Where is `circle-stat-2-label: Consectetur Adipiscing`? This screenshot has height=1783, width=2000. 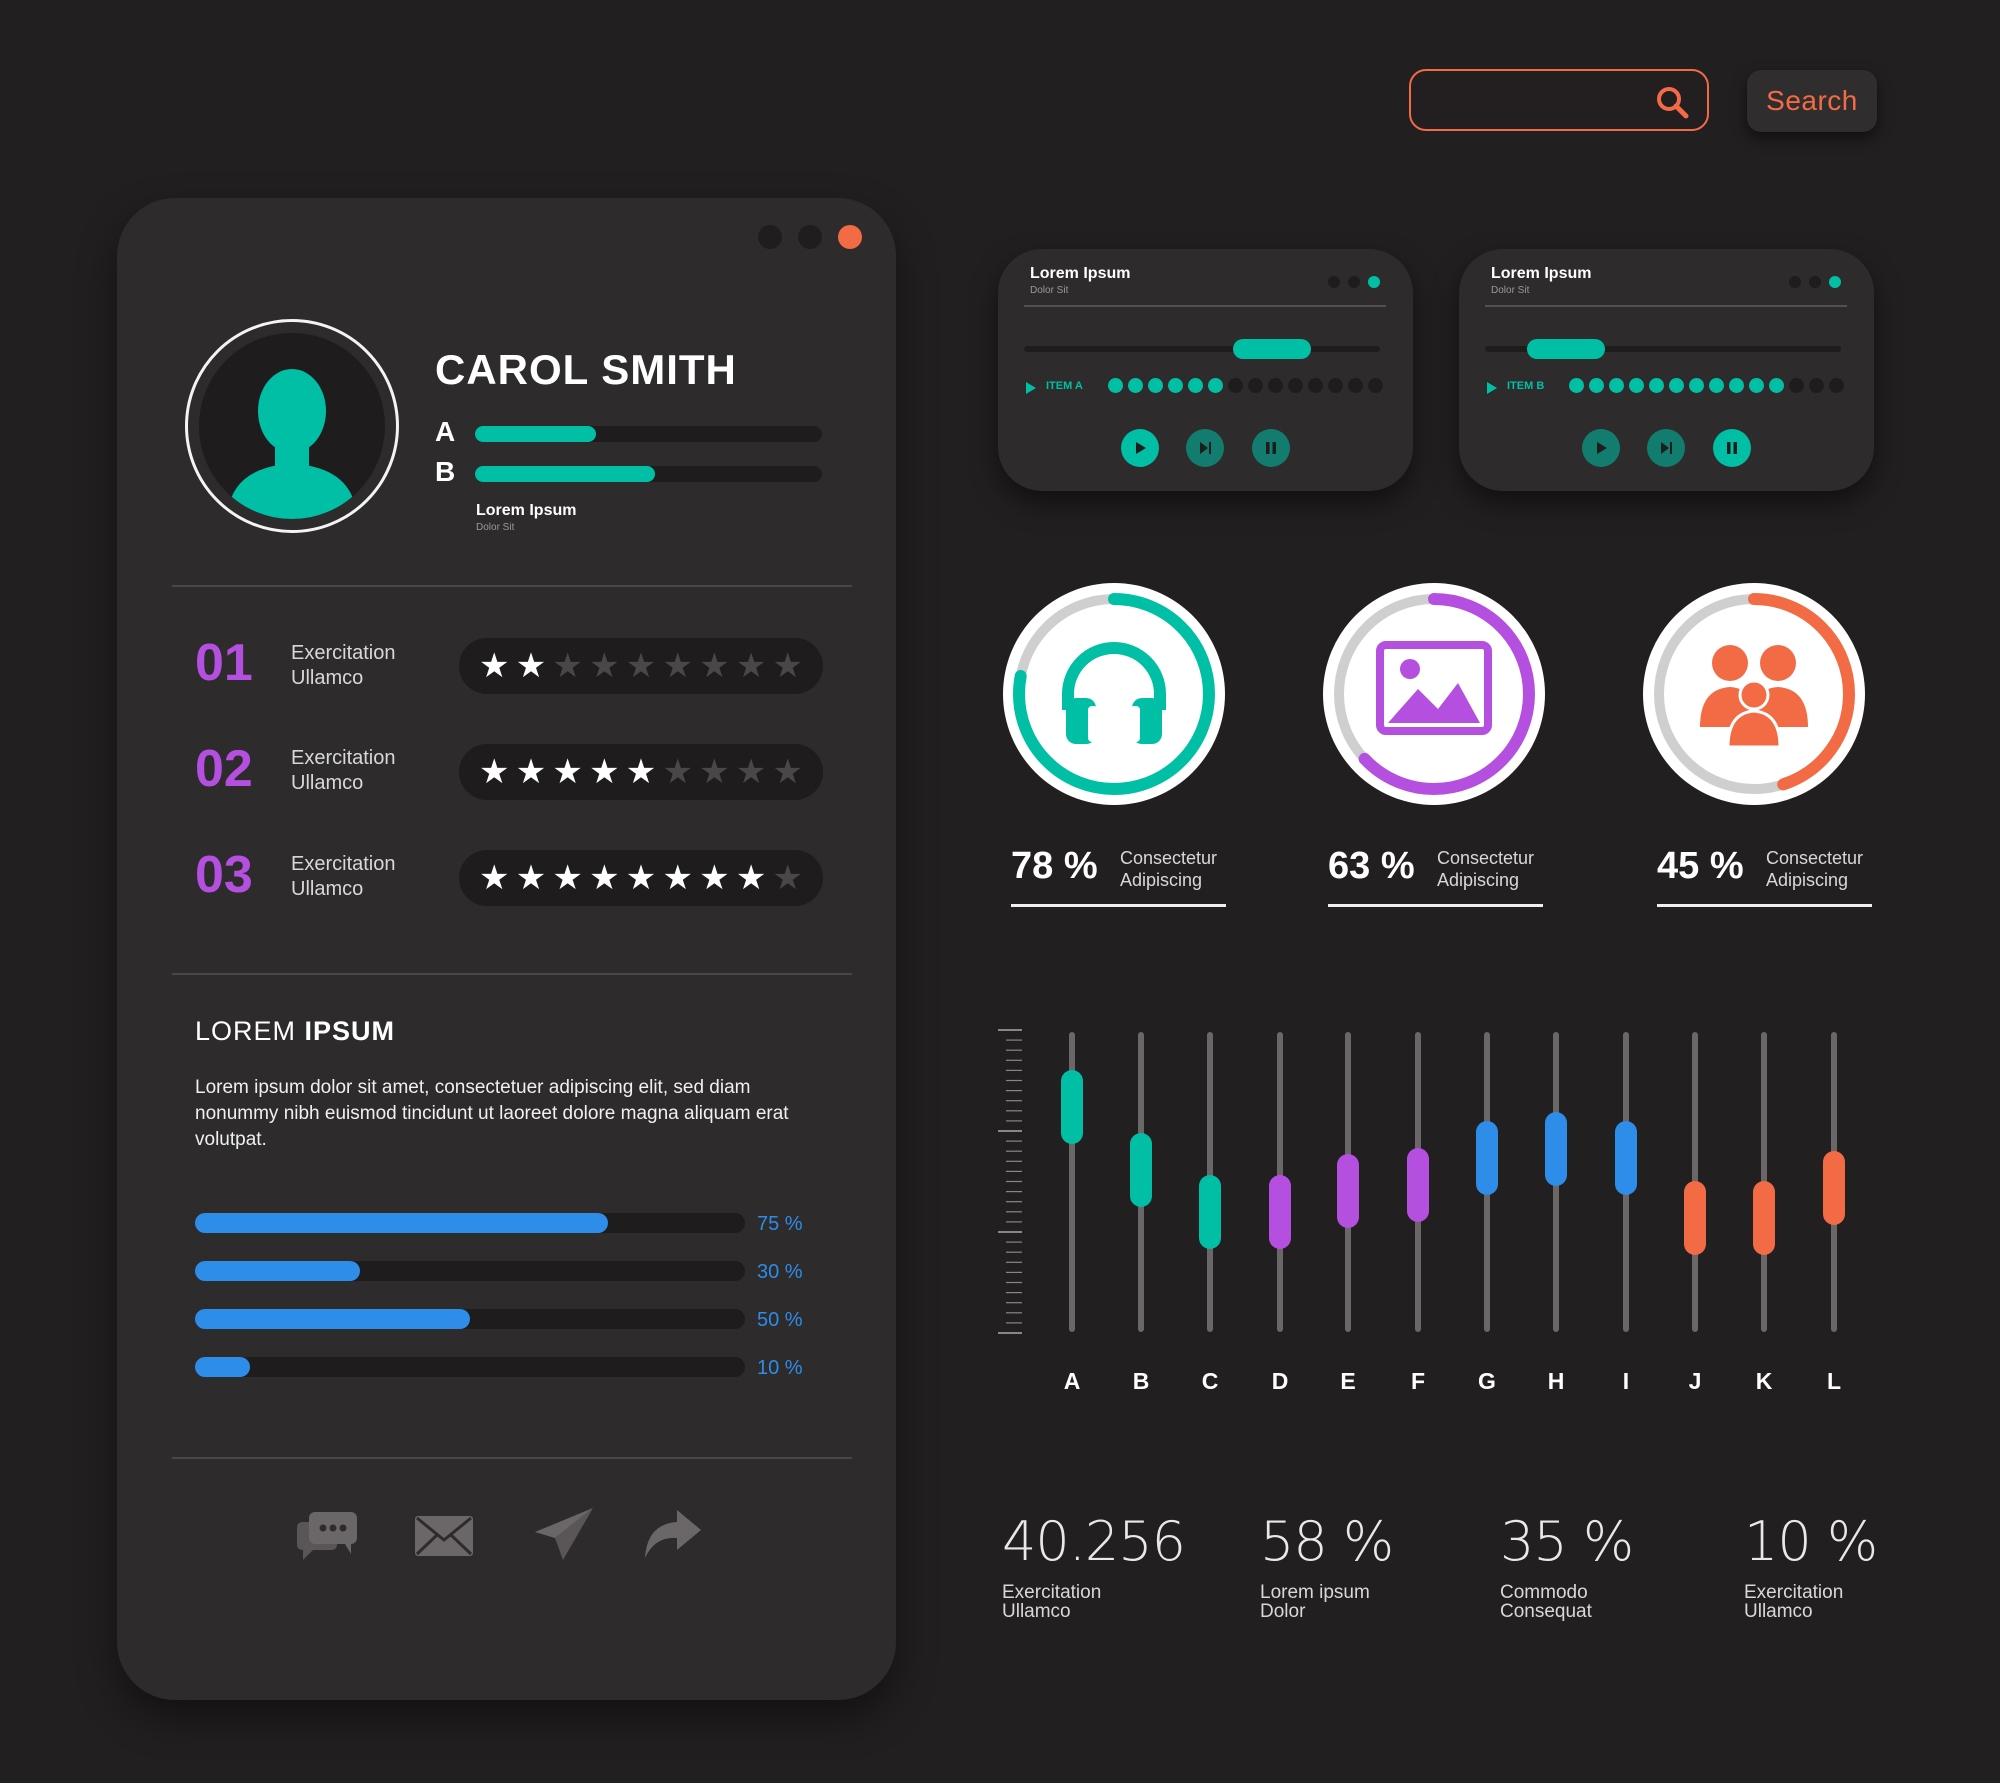 circle-stat-2-label: Consectetur Adipiscing is located at coordinates (1486, 869).